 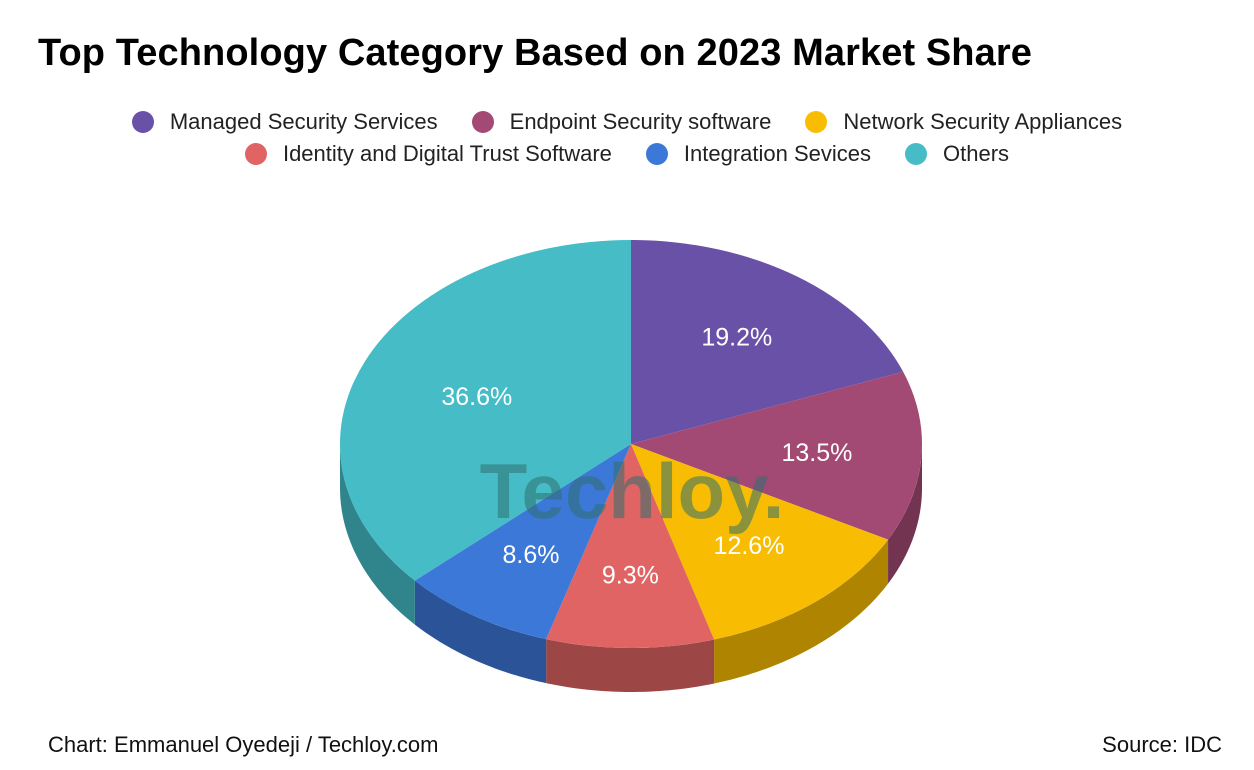 I want to click on legend-item-integration-services: Integration Sevices, so click(x=758, y=154).